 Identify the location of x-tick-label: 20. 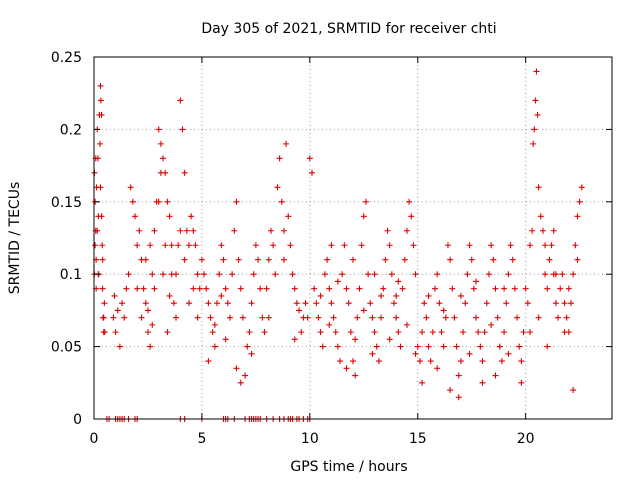
(526, 439).